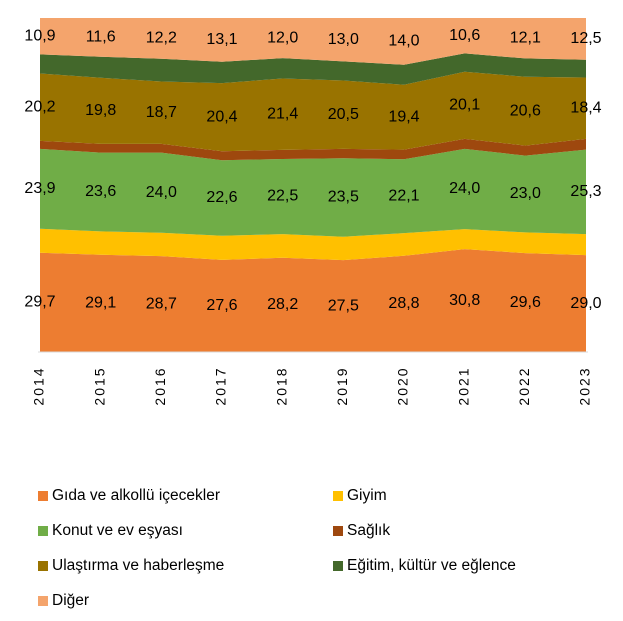  What do you see at coordinates (524, 385) in the screenshot?
I see `x-tick-label: 2022` at bounding box center [524, 385].